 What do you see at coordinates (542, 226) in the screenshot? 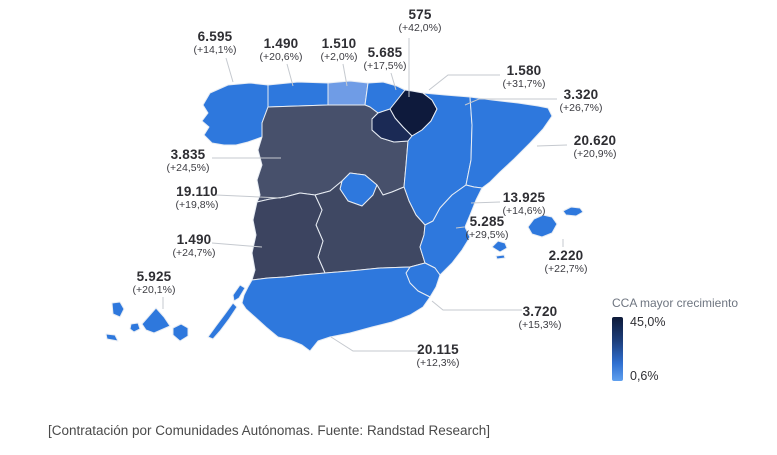
I see `island-mallorca` at bounding box center [542, 226].